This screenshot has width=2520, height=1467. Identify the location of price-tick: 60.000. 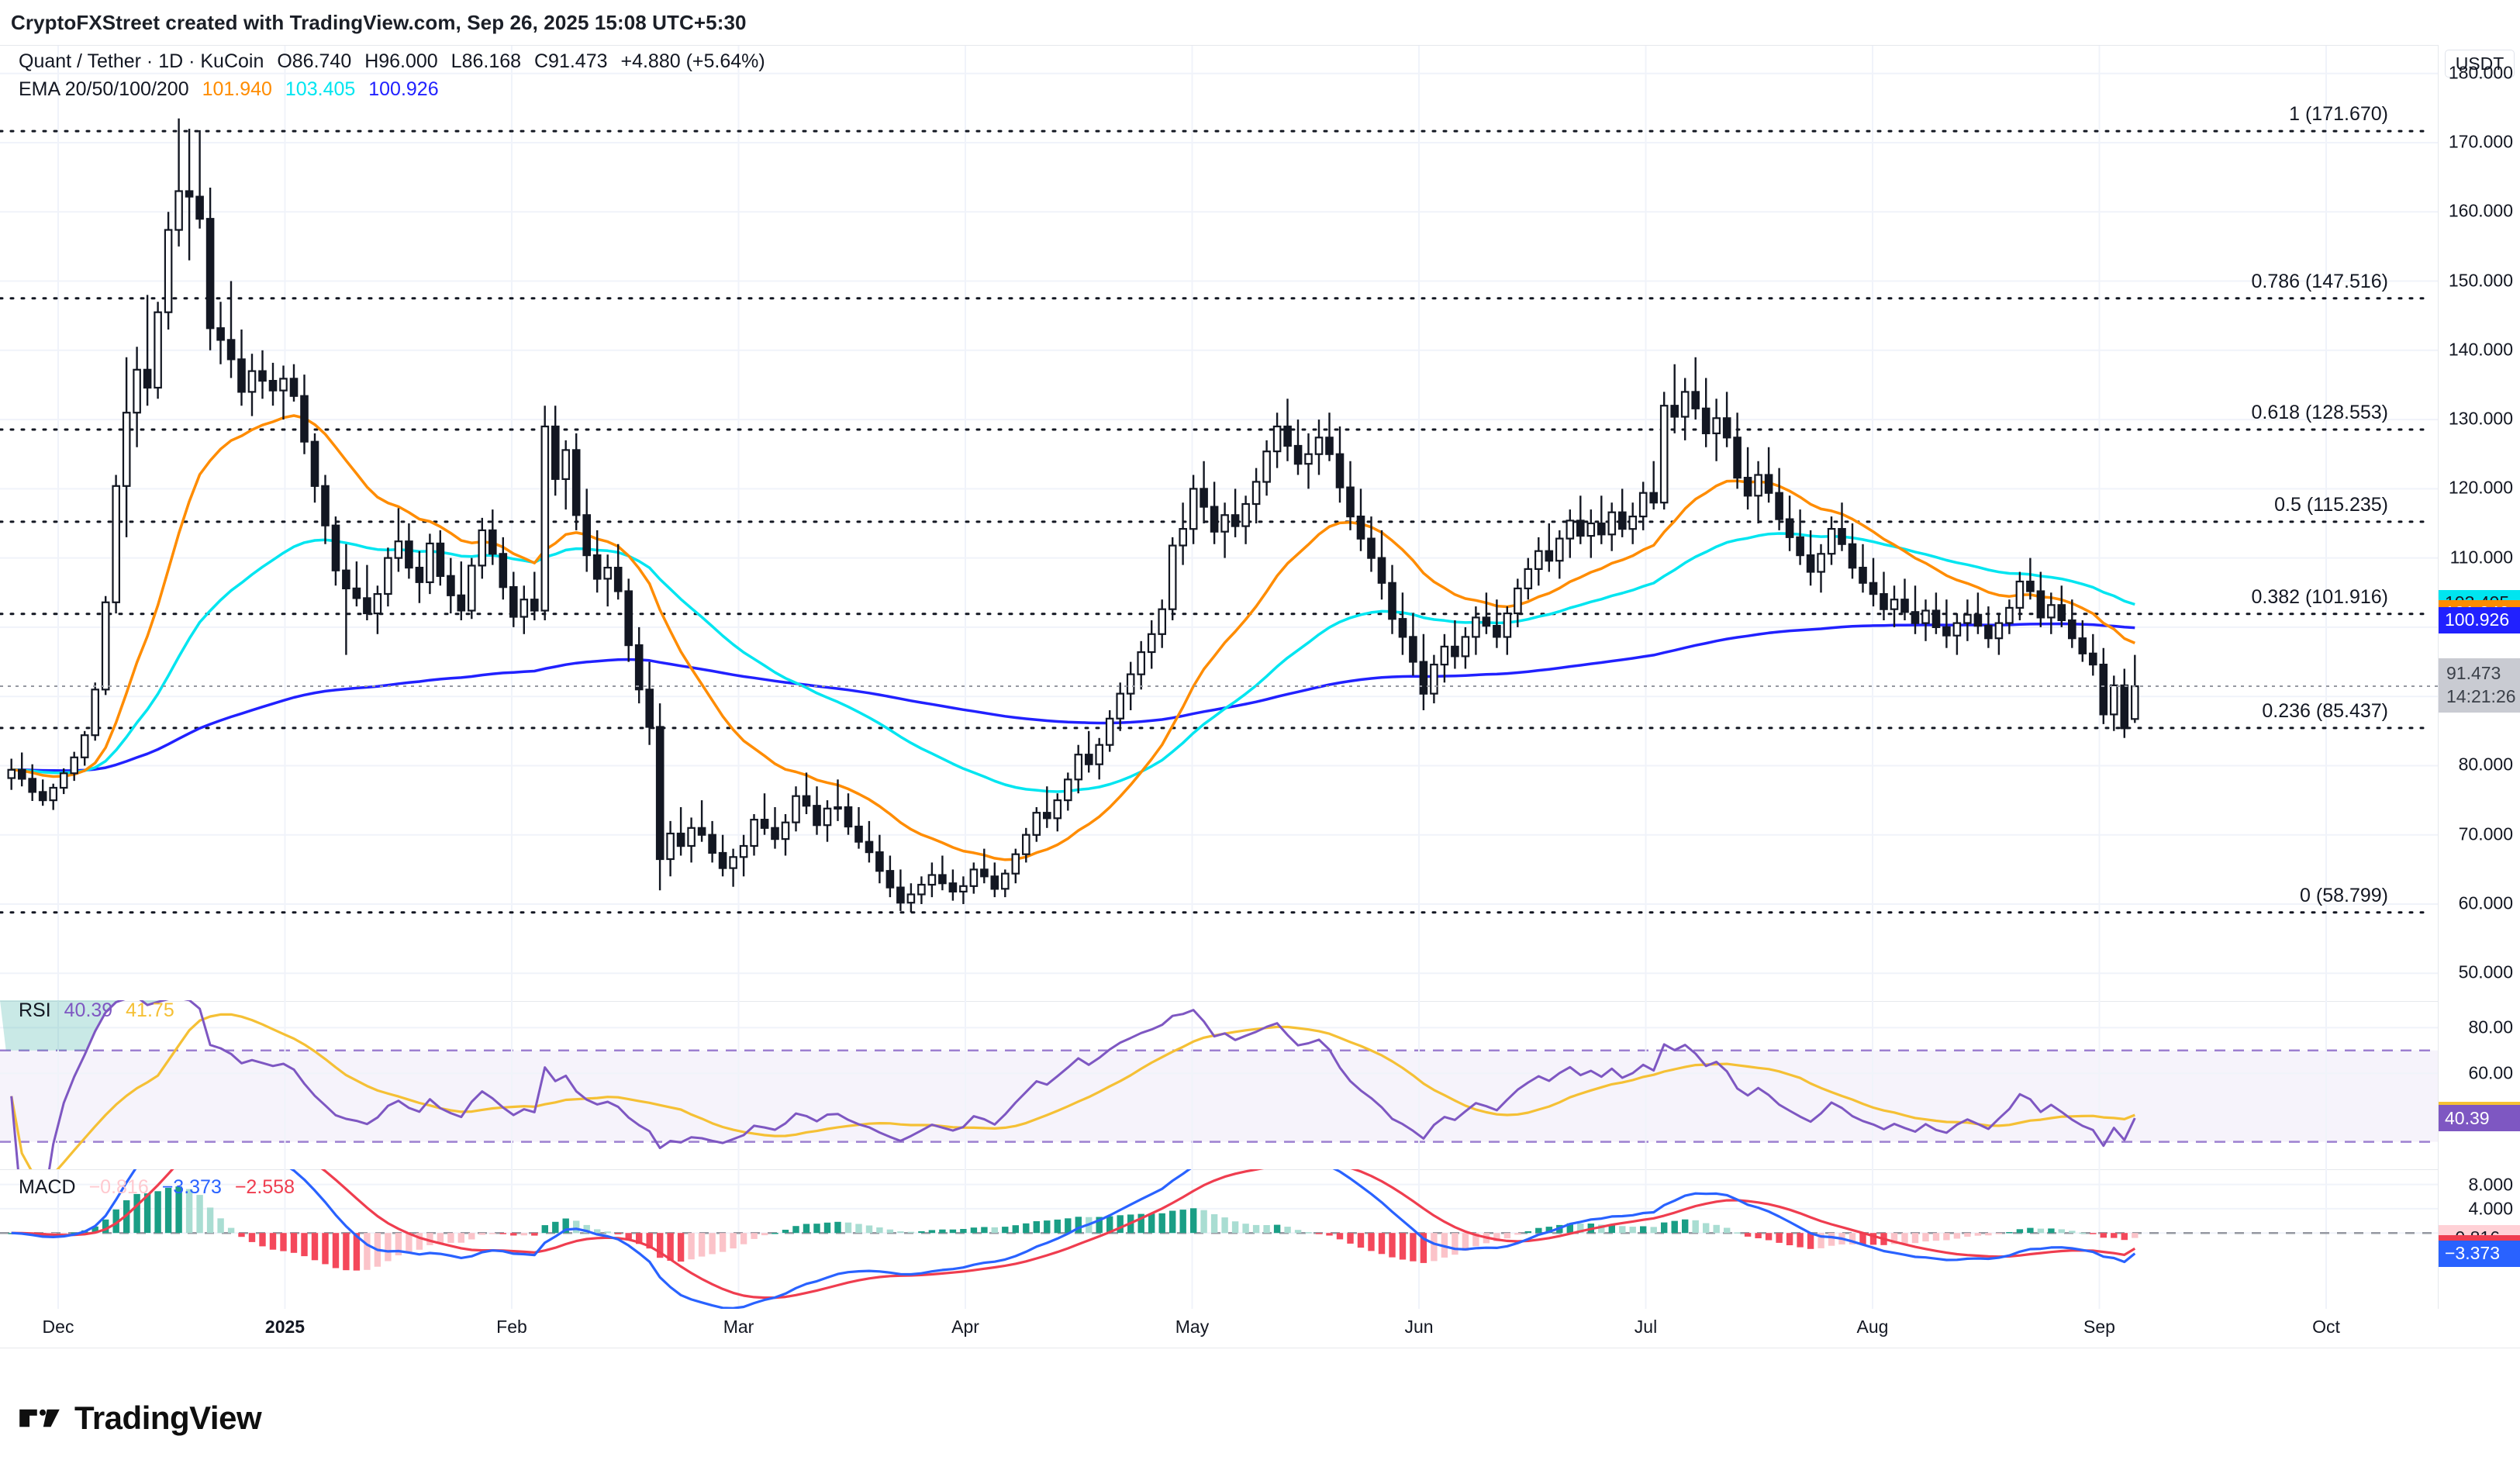
(2485, 902).